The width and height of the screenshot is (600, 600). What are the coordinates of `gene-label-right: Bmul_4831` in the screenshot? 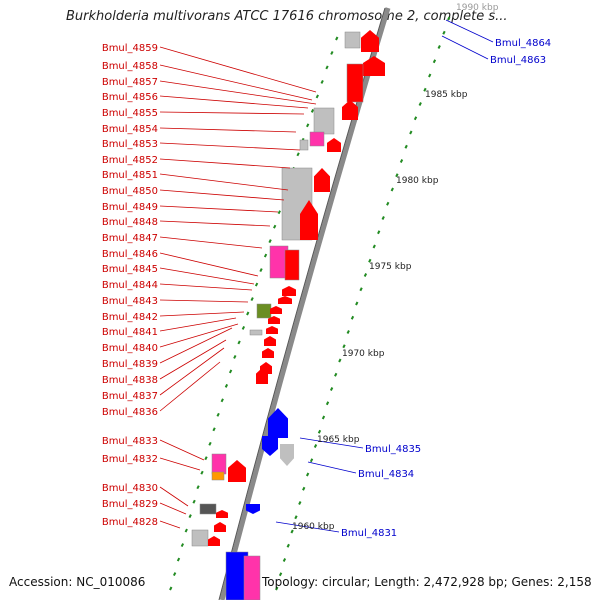 It's located at (369, 533).